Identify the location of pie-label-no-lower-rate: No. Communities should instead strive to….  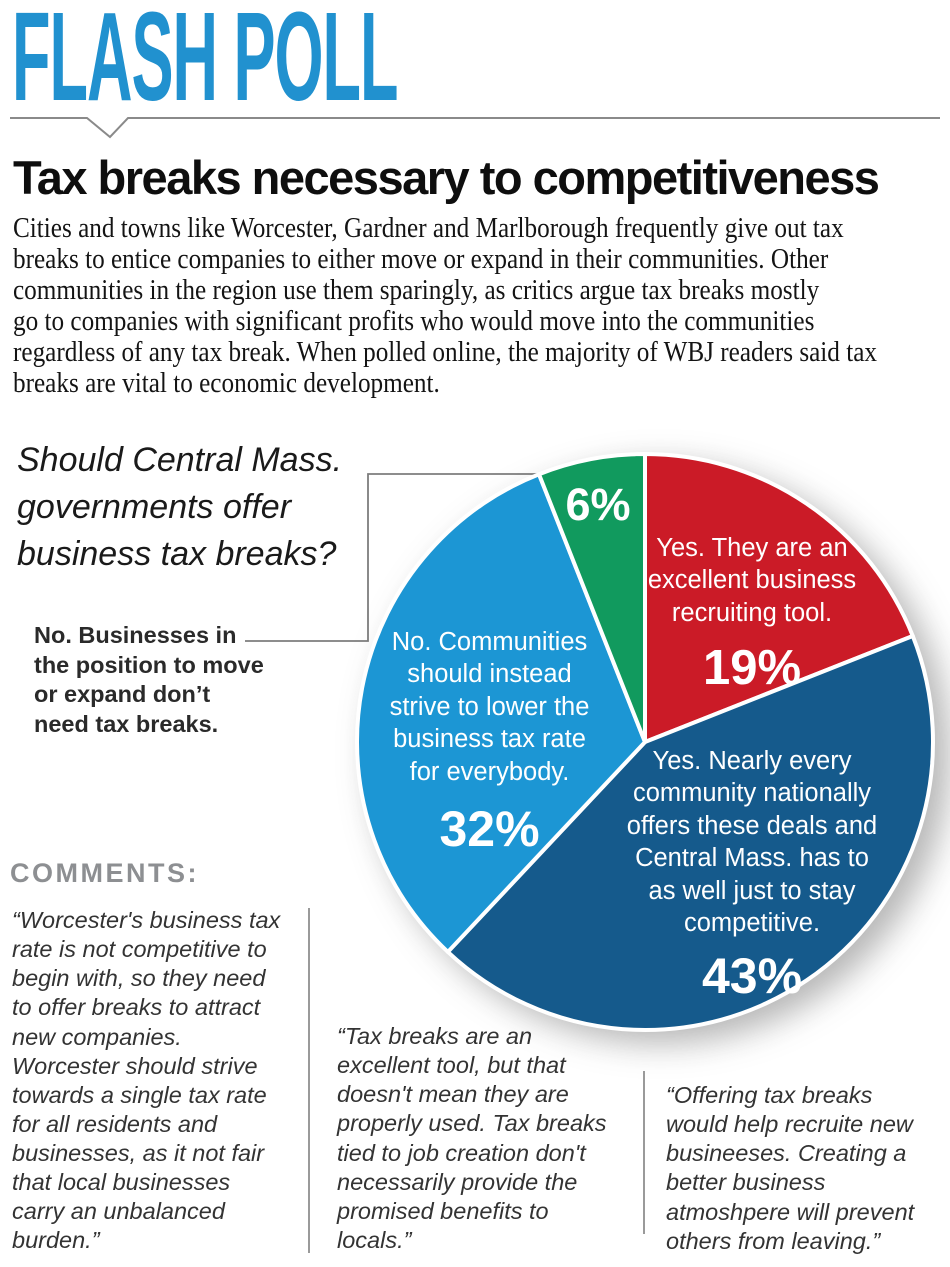
(489, 743).